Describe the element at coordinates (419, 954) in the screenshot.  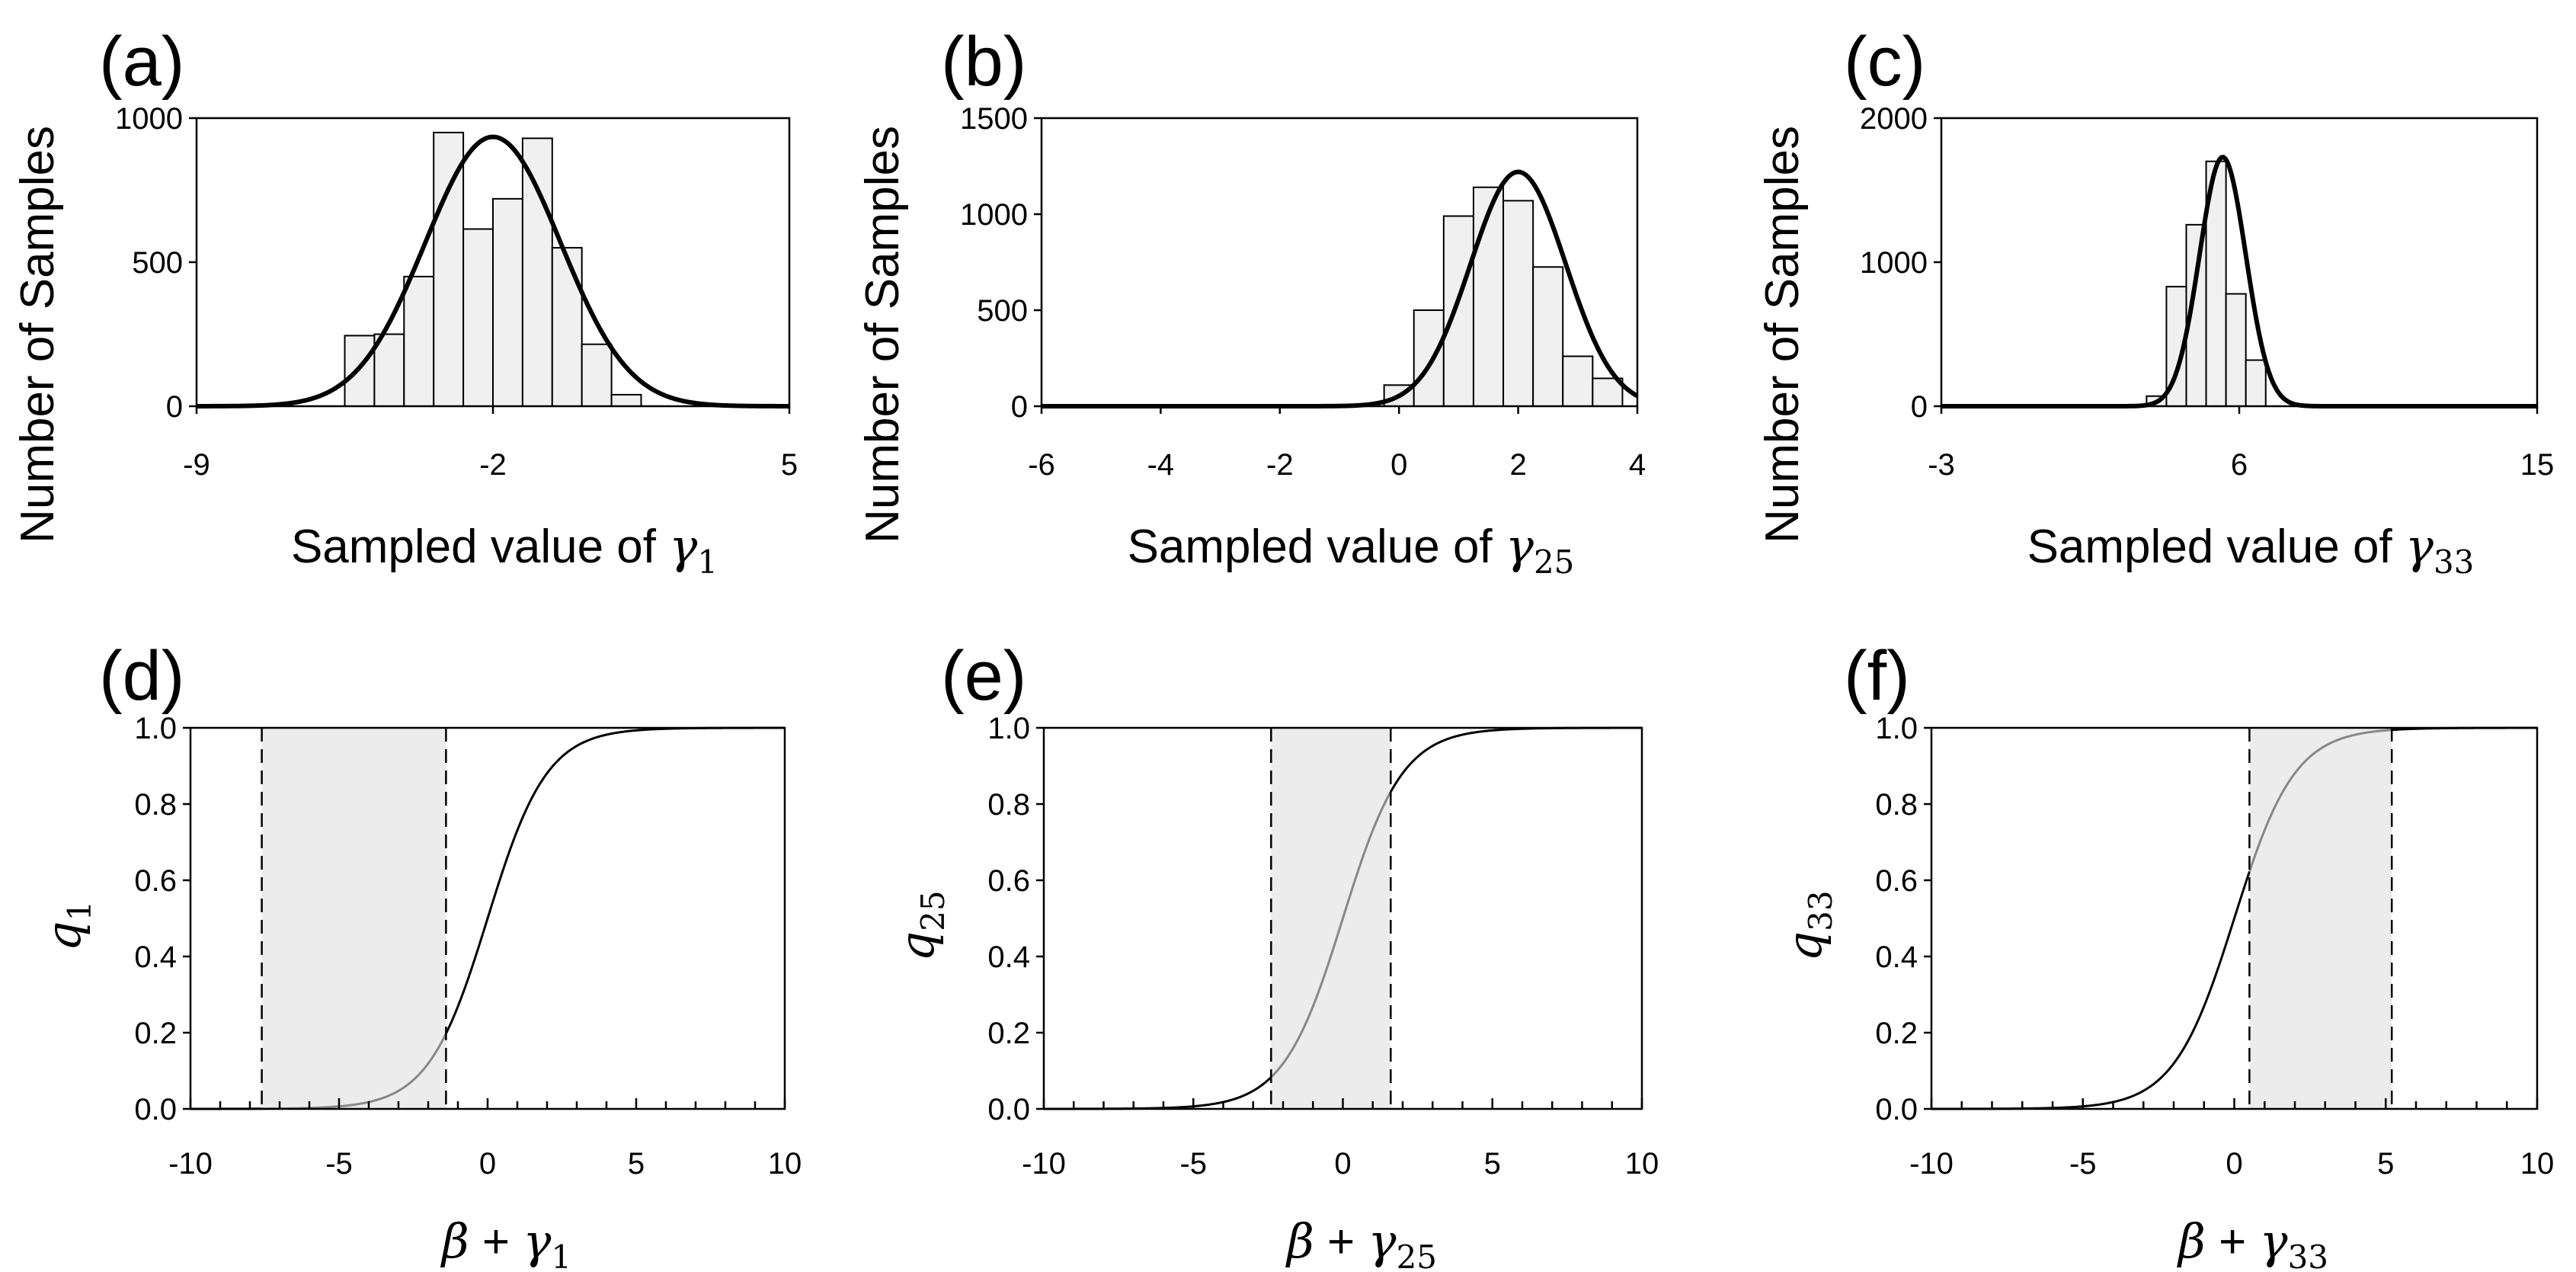
I see `panel-d: (d) 0.0 0.2 0.4 0.6 0.8 1.0 -10 -5 0 5 10 q1 β + γ1` at that location.